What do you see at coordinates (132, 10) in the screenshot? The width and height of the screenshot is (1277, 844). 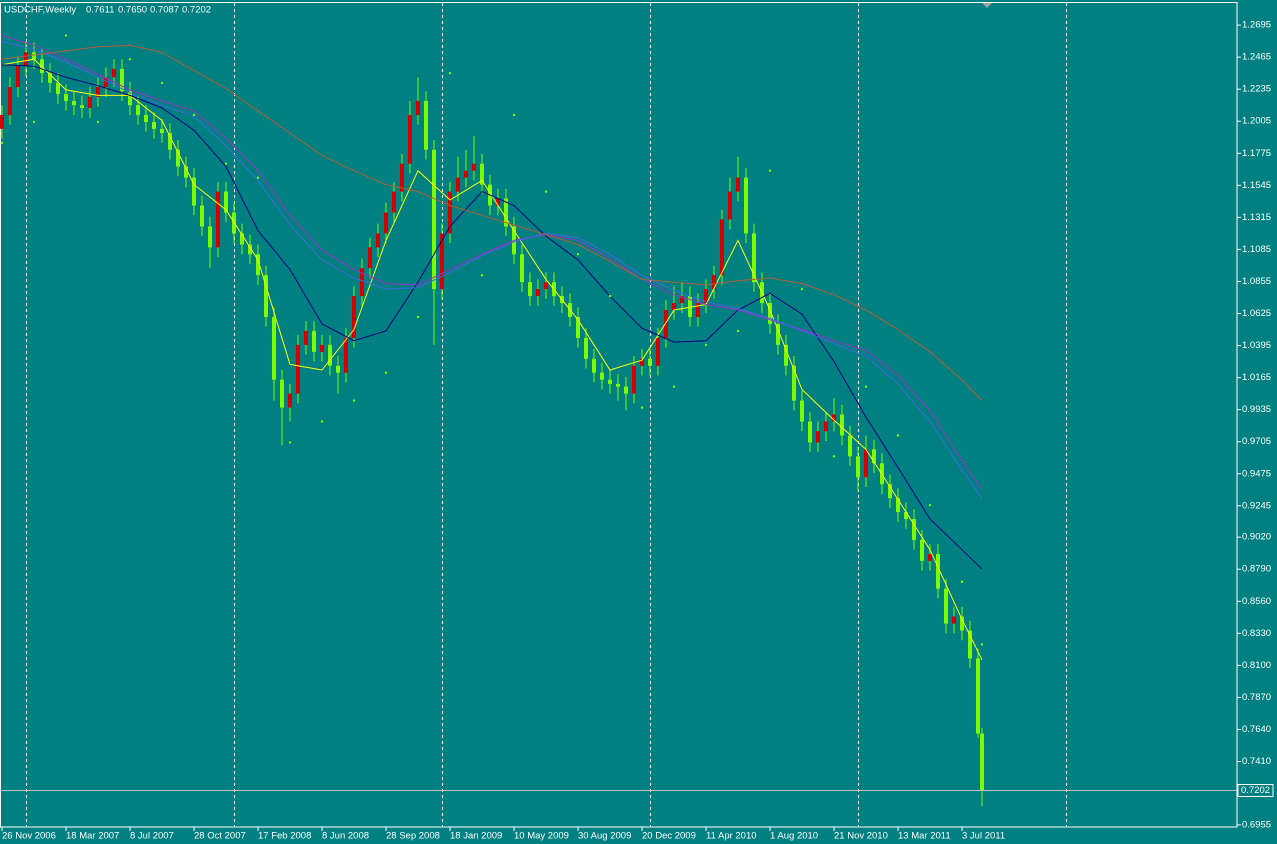 I see `header-high: 0.7650` at bounding box center [132, 10].